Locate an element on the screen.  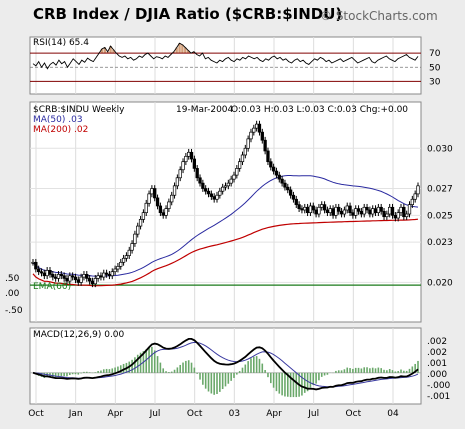
ma200-label: MA(200) .02 is located at coordinates (60, 130).